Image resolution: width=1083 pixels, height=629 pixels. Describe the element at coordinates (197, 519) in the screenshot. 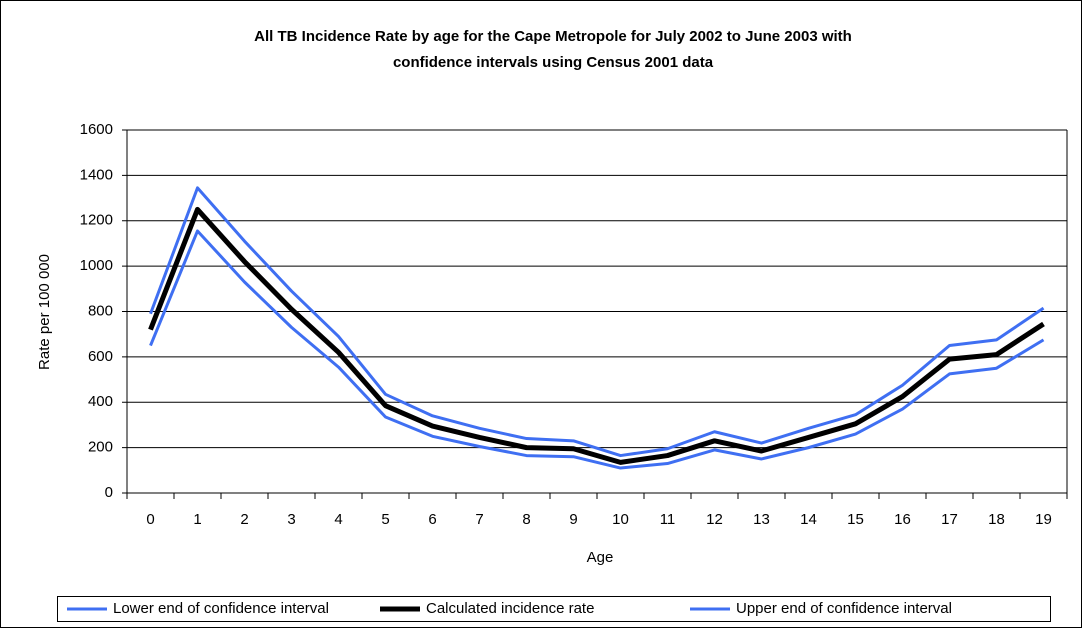

I see `x-tick-label: 1` at that location.